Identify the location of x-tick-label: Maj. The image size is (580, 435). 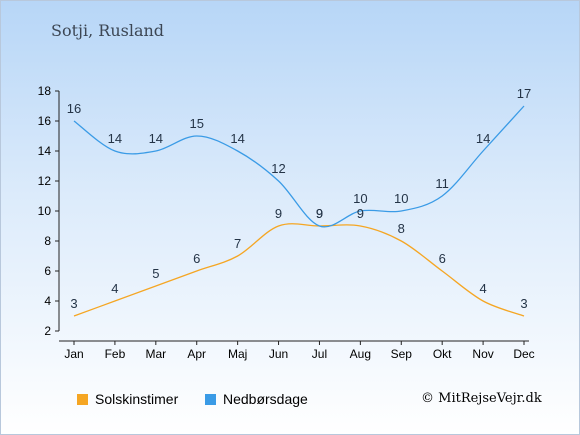
(237, 354).